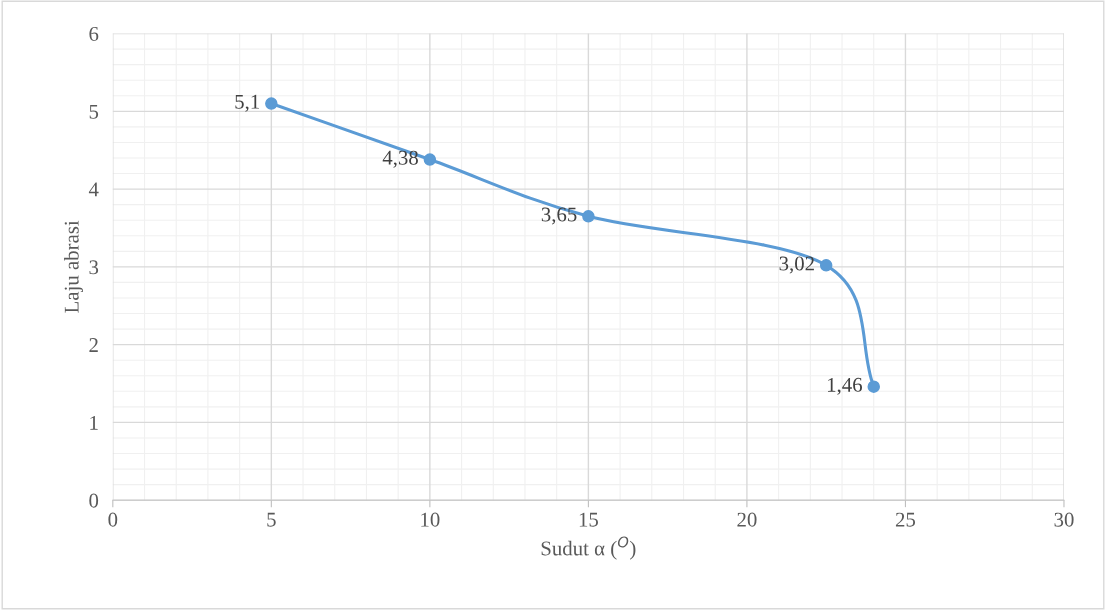 Image resolution: width=1106 pixels, height=610 pixels. I want to click on x-tick-label: 0, so click(113, 519).